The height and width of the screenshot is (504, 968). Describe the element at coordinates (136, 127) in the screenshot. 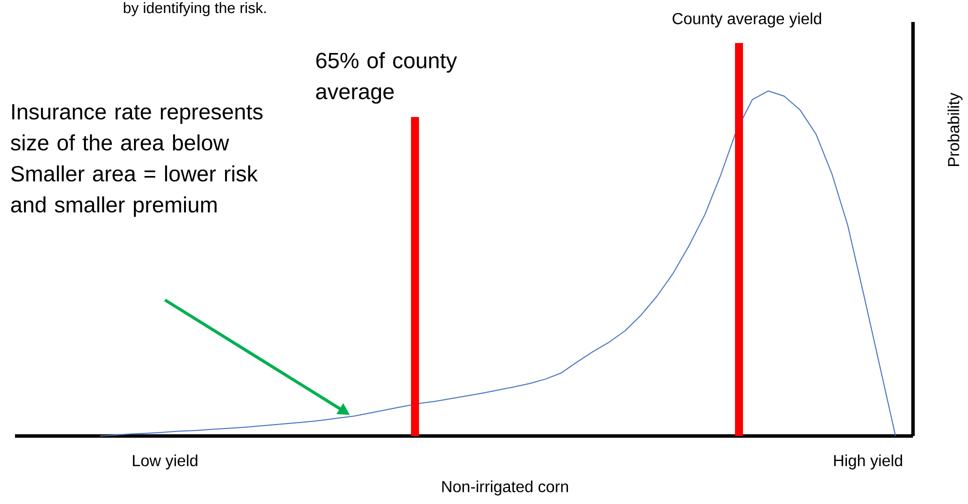

I see `annotation: Insurance rate represents size of the area below` at that location.